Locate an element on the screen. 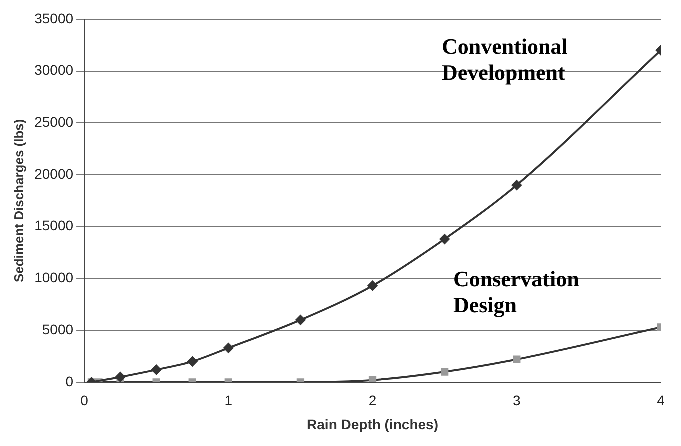 The image size is (681, 446). series-label: Conventional Development is located at coordinates (505, 60).